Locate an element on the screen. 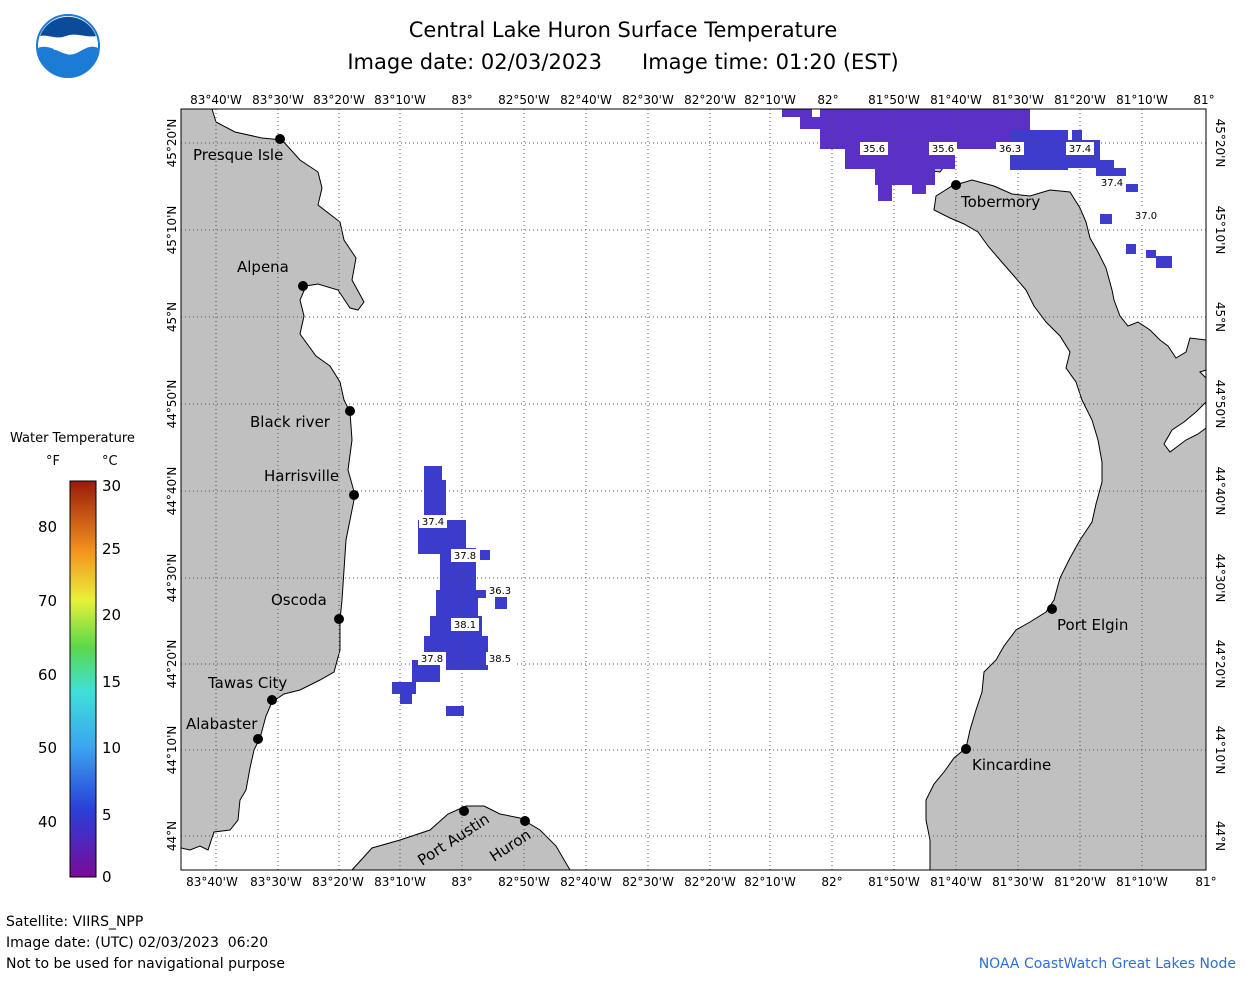 The image size is (1246, 981). legend-unit-c: °C is located at coordinates (110, 461).